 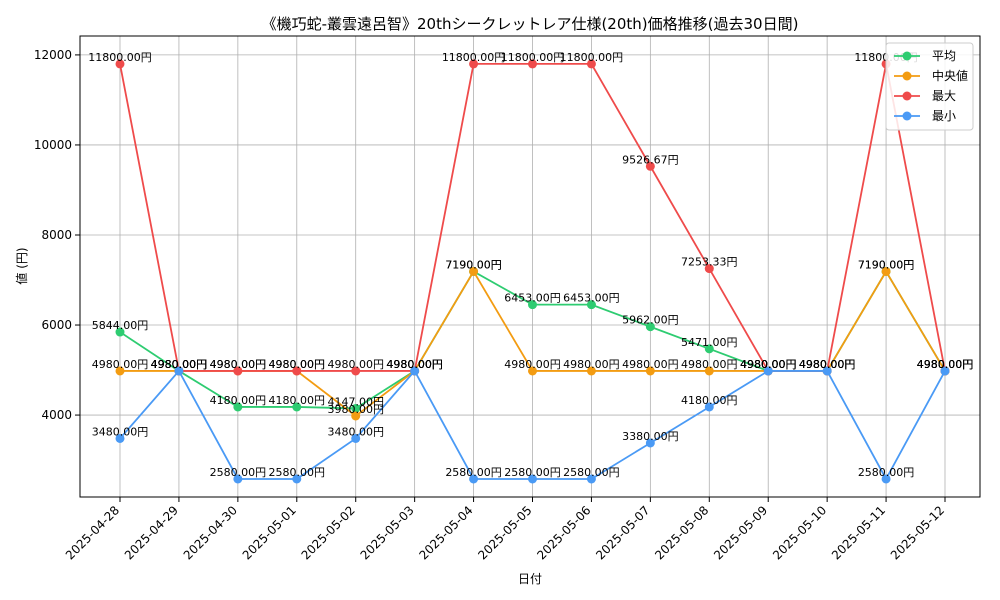 What do you see at coordinates (210, 532) in the screenshot?
I see `x-tick-label: 2025-04-30` at bounding box center [210, 532].